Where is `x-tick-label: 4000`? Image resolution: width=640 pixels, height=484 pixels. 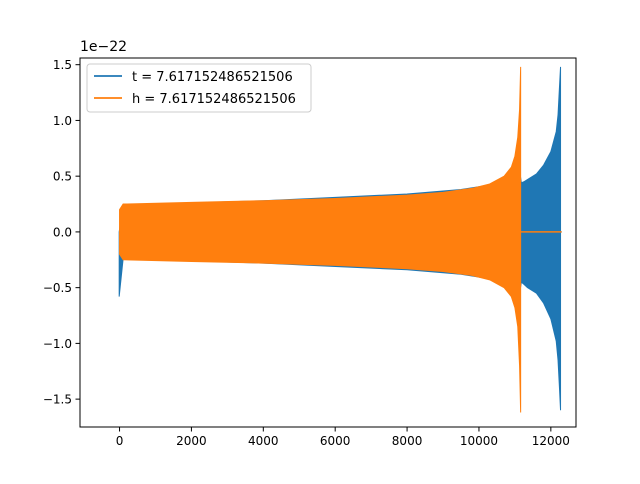 x-tick-label: 4000 is located at coordinates (263, 441).